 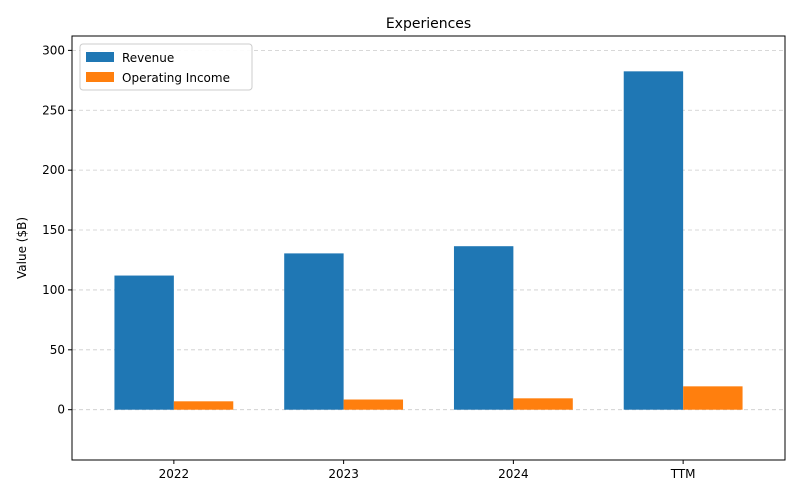 I want to click on y-axis-title: Value ($B), so click(x=22, y=248).